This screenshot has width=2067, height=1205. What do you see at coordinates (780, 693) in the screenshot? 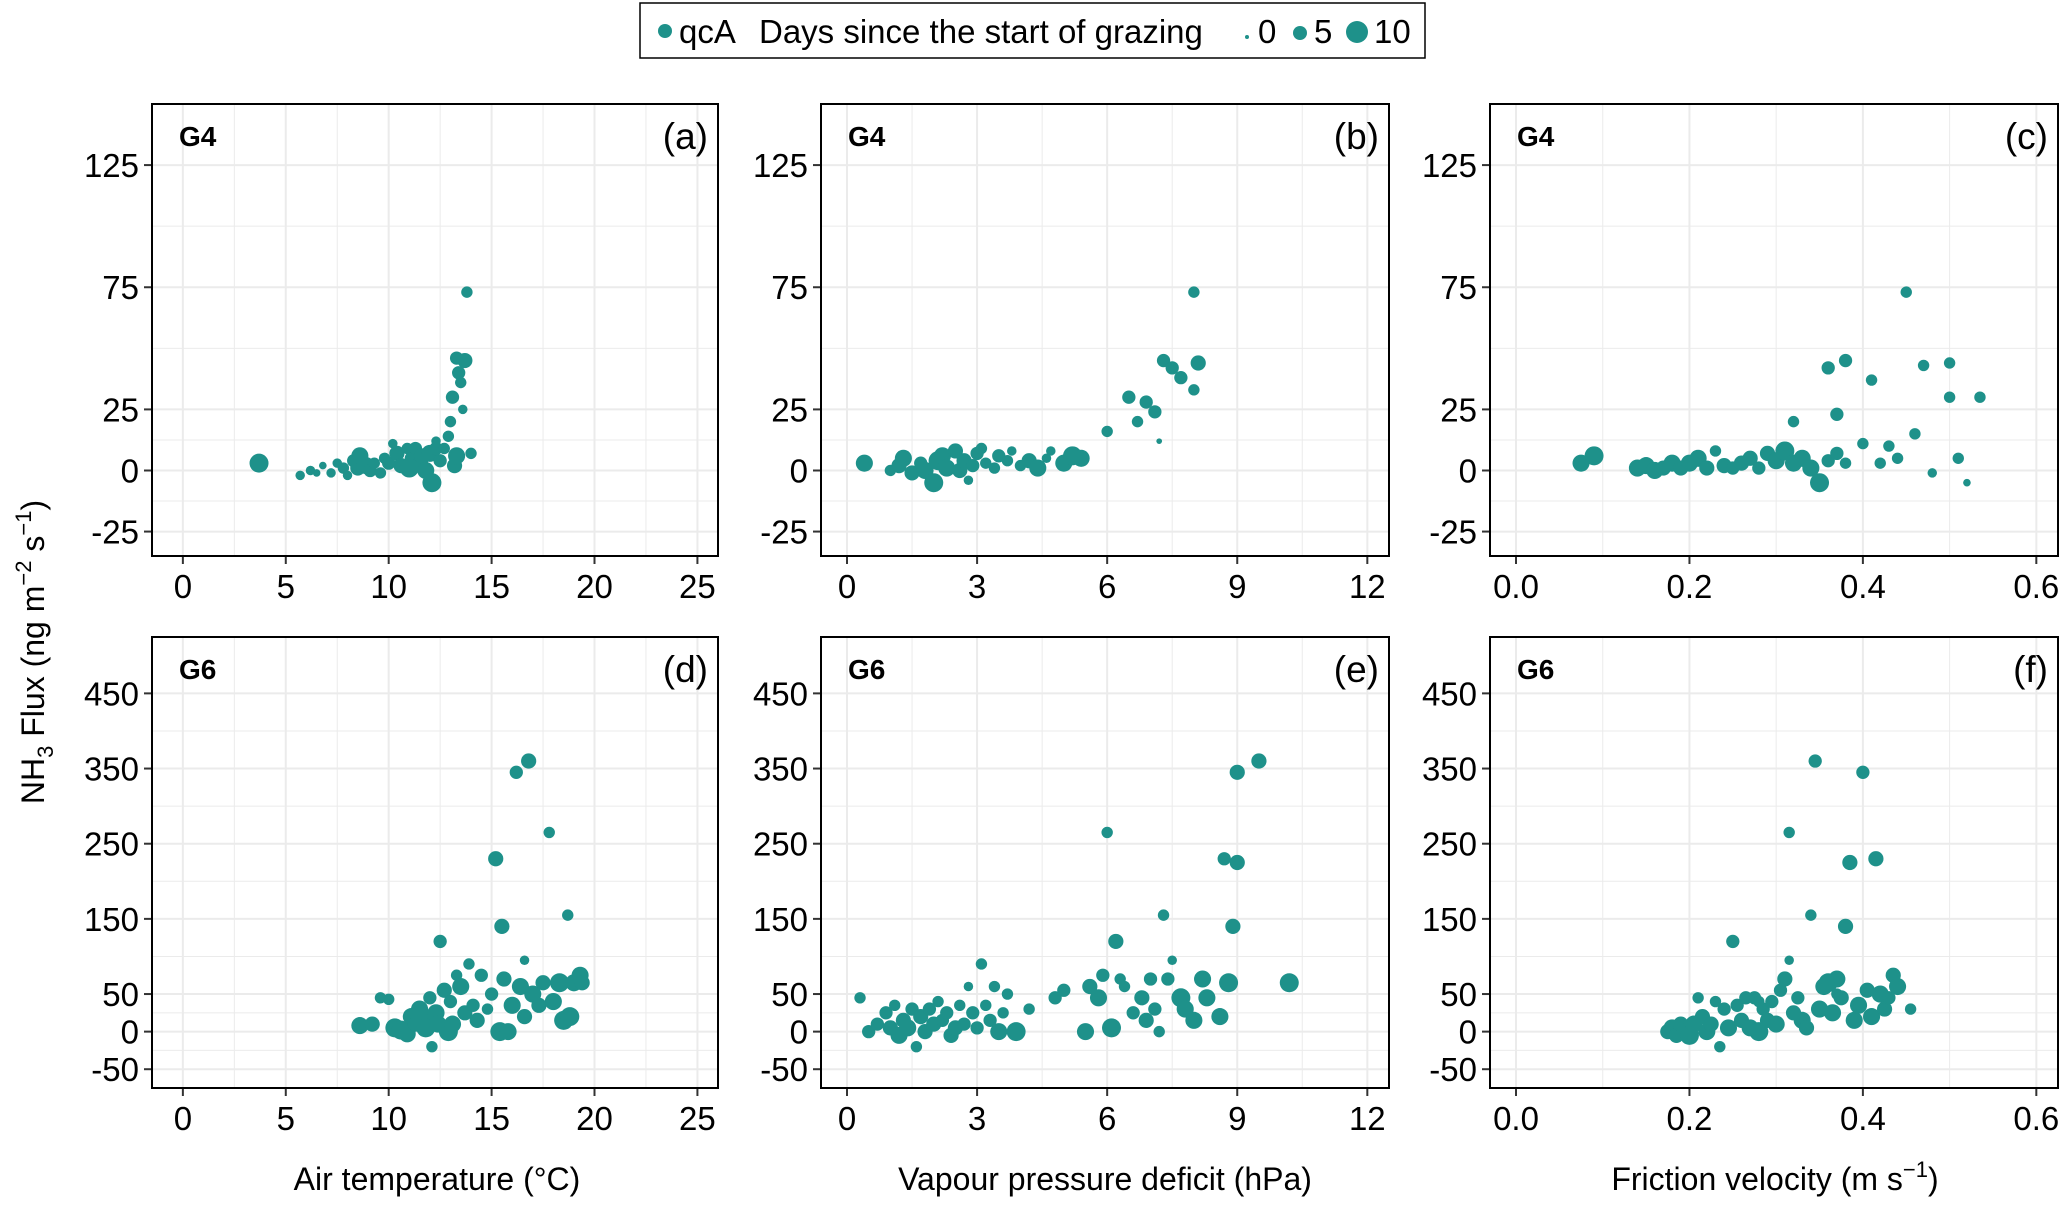
I see `y-tick-label: 450` at bounding box center [780, 693].